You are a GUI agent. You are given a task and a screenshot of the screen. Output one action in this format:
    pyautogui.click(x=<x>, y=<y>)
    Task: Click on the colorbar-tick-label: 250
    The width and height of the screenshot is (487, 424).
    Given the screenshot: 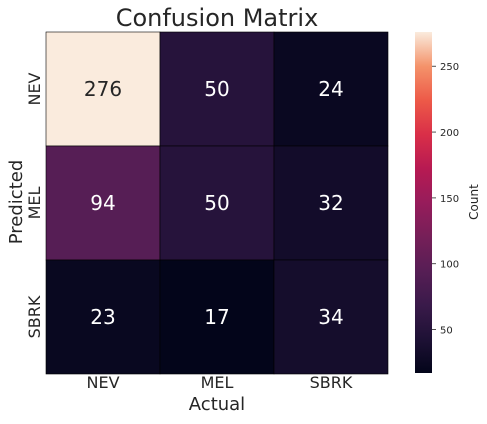 What is the action you would take?
    pyautogui.click(x=449, y=67)
    